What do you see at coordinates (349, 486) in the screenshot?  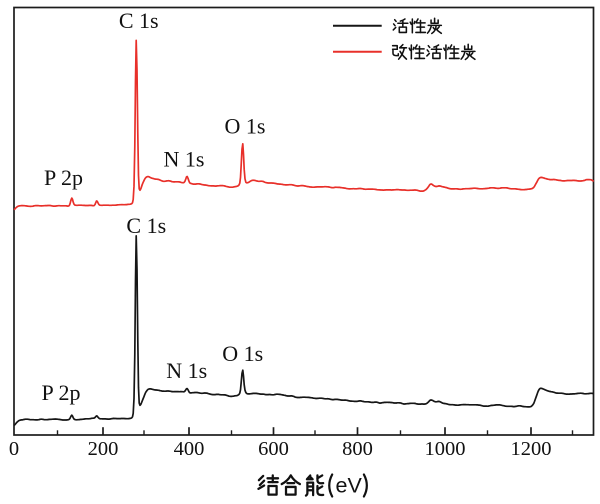 I see `svg-text: eV` at bounding box center [349, 486].